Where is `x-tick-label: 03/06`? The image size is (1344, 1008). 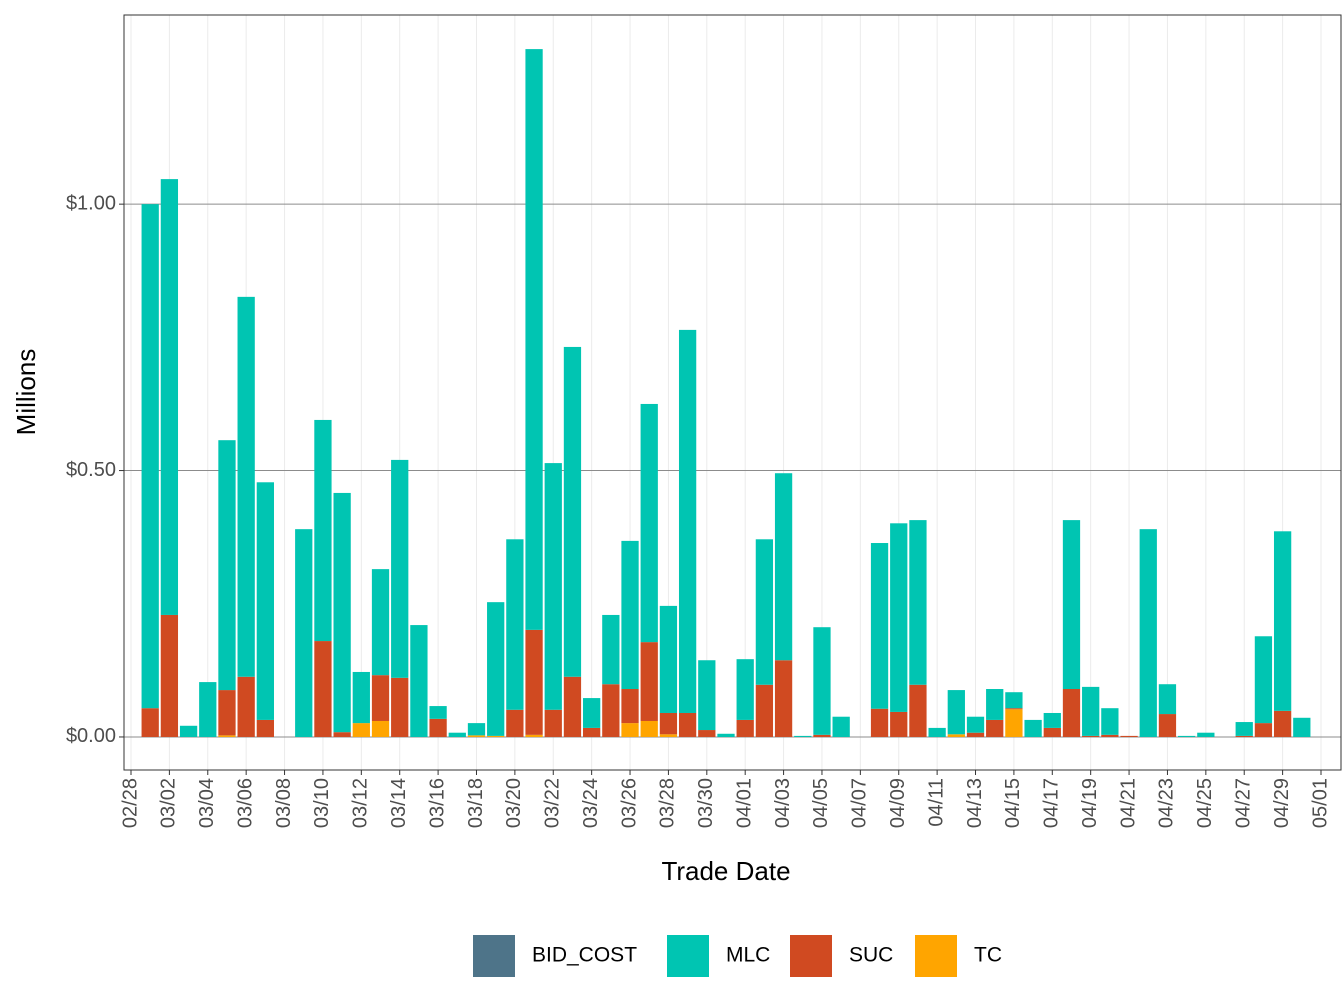 x-tick-label: 03/06 is located at coordinates (245, 803).